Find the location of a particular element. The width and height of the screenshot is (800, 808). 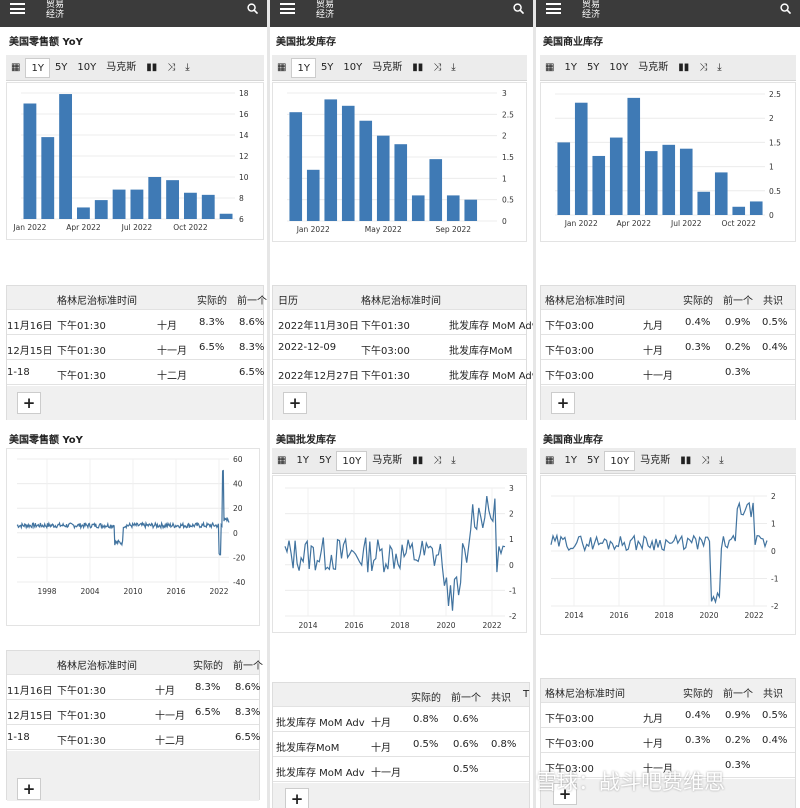

cell-event: 批发库存 MoM Adv is located at coordinates (320, 723).